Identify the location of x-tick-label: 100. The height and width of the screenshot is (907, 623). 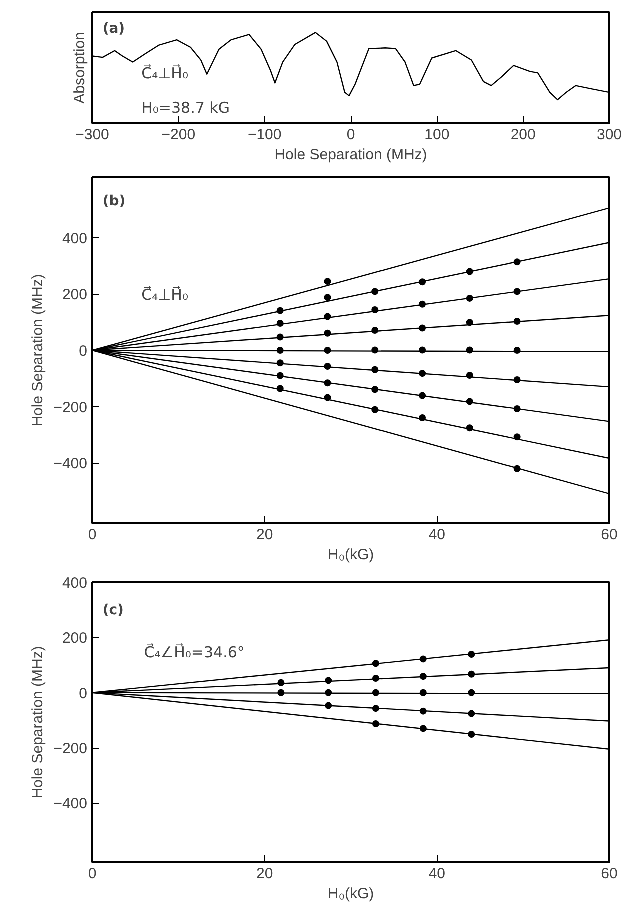
(437, 135).